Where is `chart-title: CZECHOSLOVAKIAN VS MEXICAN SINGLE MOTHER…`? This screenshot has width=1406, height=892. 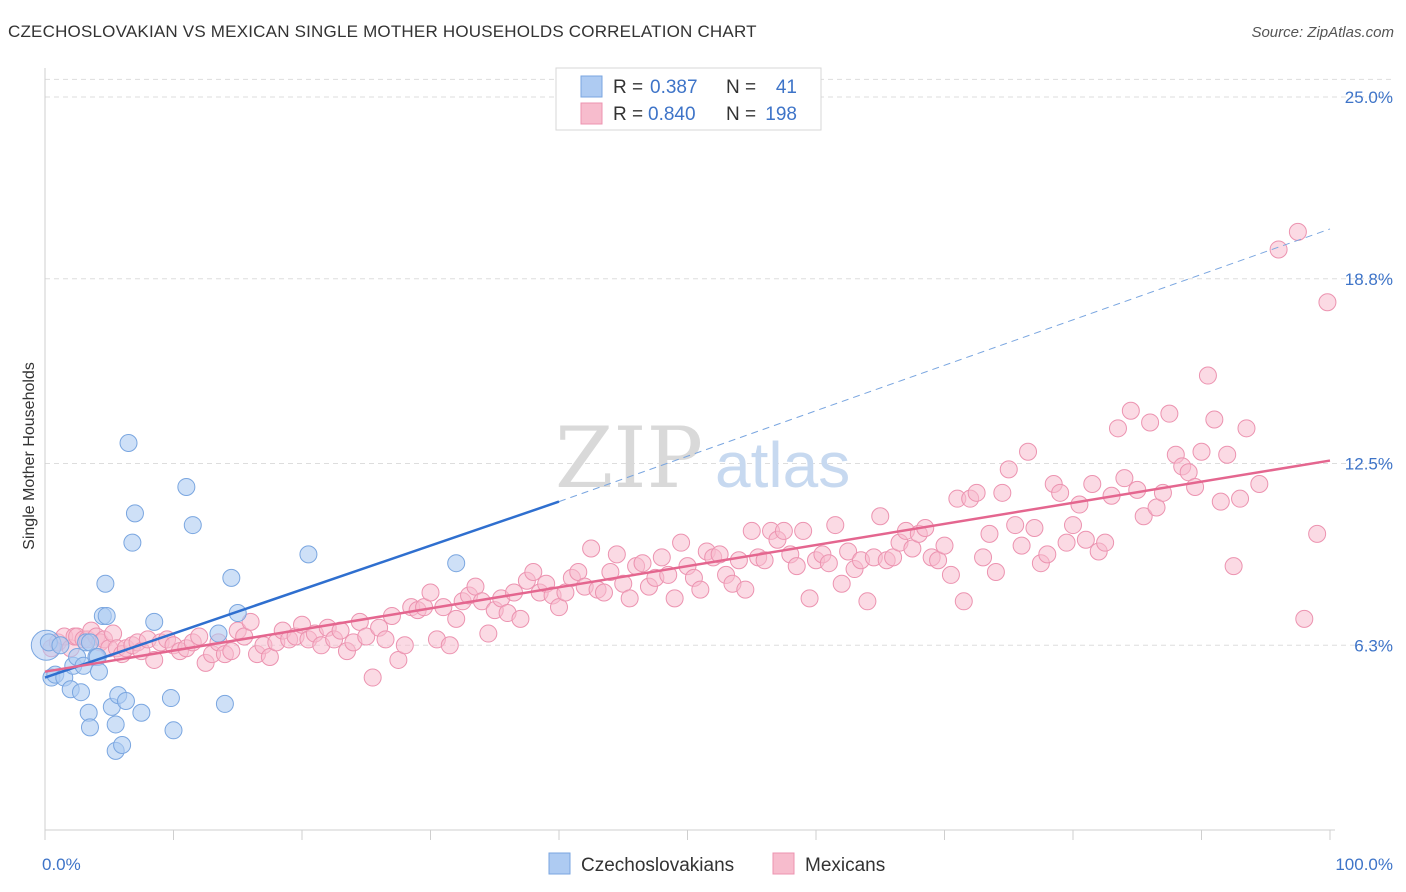 chart-title: CZECHOSLOVAKIAN VS MEXICAN SINGLE MOTHER… is located at coordinates (382, 31).